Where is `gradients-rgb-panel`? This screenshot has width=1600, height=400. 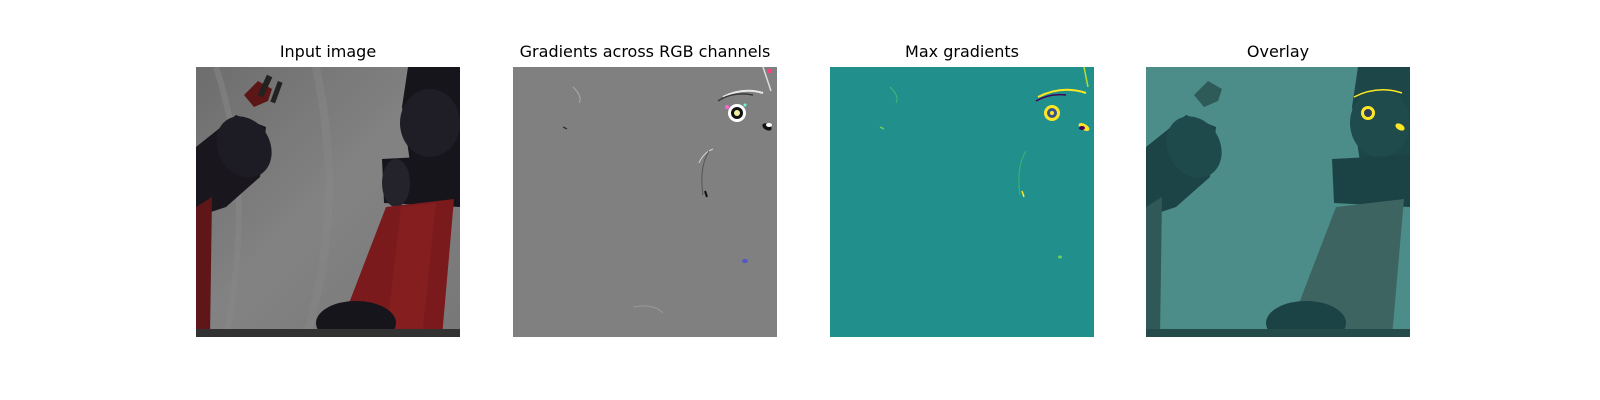
gradients-rgb-panel is located at coordinates (645, 202).